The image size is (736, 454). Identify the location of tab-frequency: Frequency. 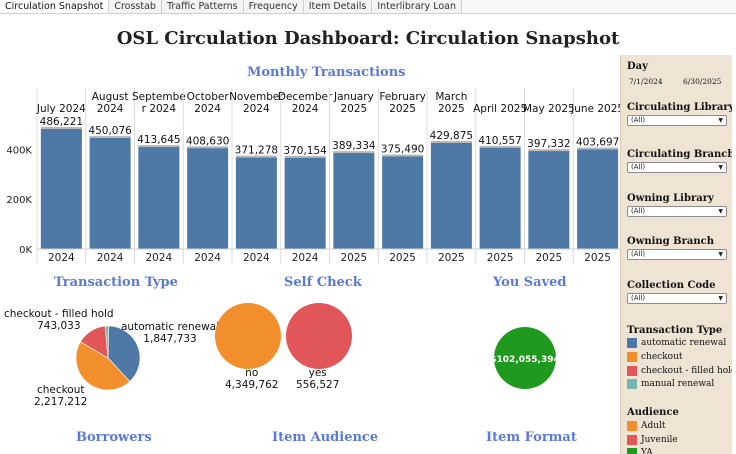
(273, 6).